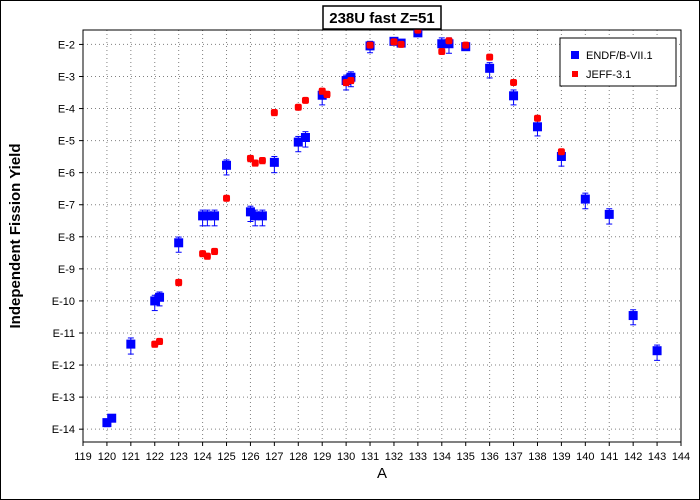 This screenshot has height=500, width=700. I want to click on title-frame, so click(382, 17).